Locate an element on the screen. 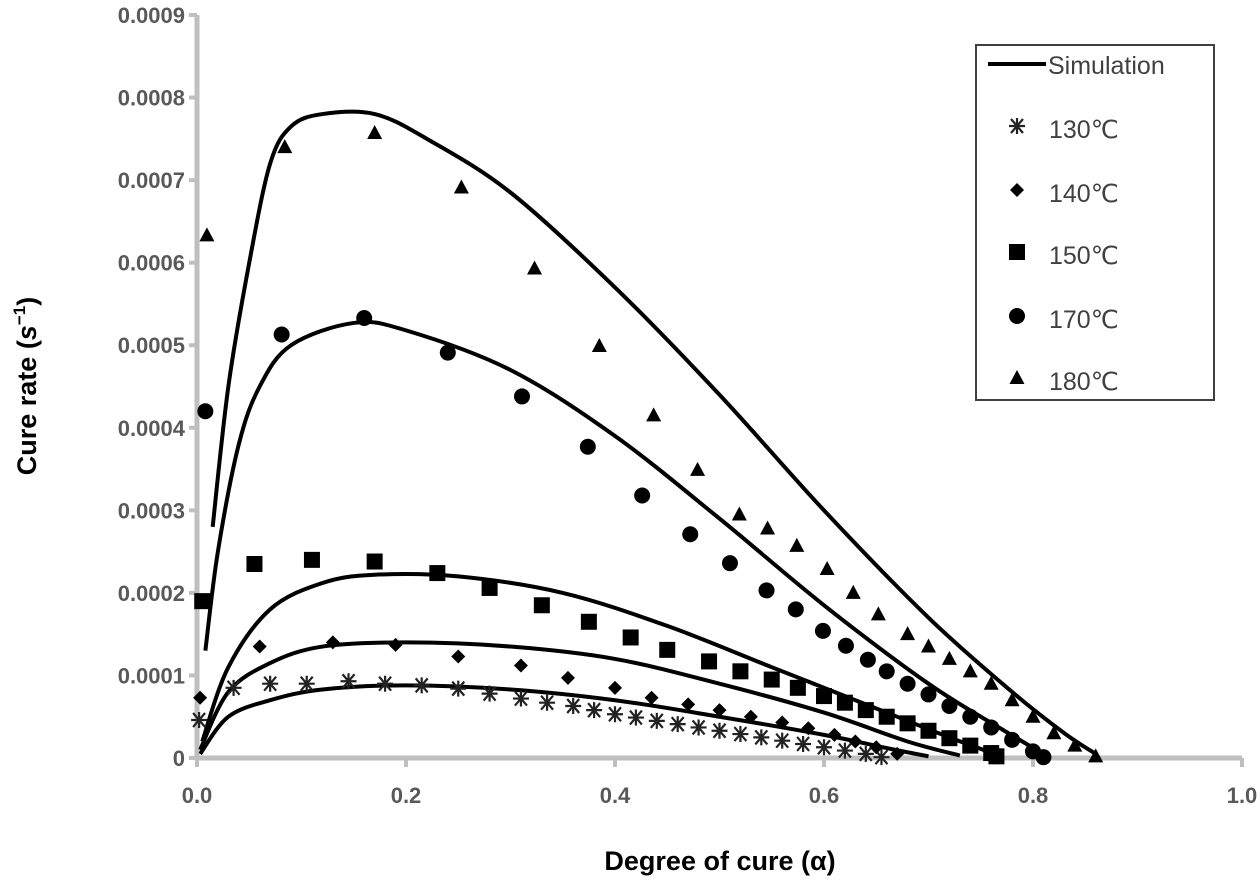  x-tick-label: 1.0 is located at coordinates (1242, 795).